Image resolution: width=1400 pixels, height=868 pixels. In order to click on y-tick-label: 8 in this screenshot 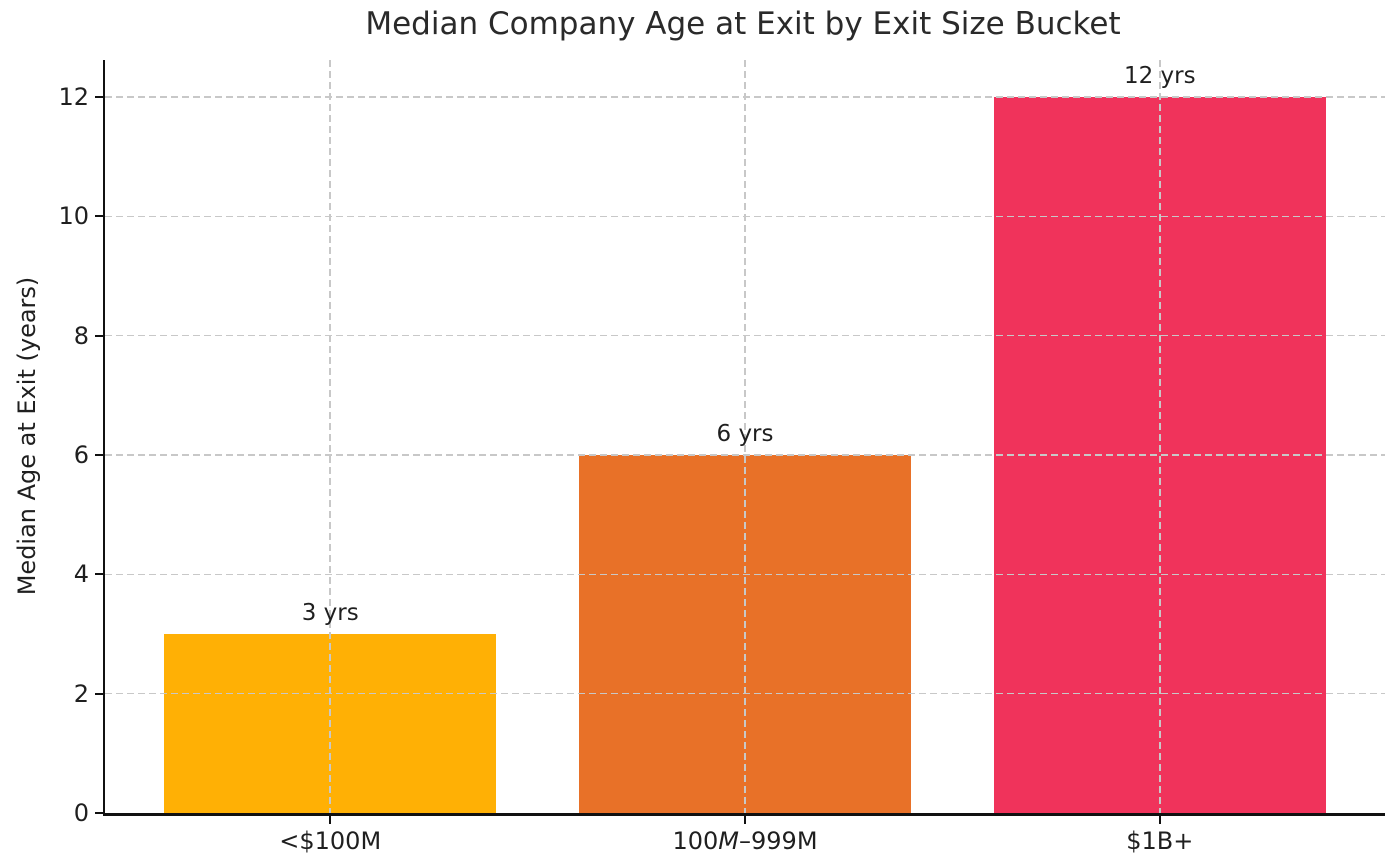, I will do `click(81, 335)`.